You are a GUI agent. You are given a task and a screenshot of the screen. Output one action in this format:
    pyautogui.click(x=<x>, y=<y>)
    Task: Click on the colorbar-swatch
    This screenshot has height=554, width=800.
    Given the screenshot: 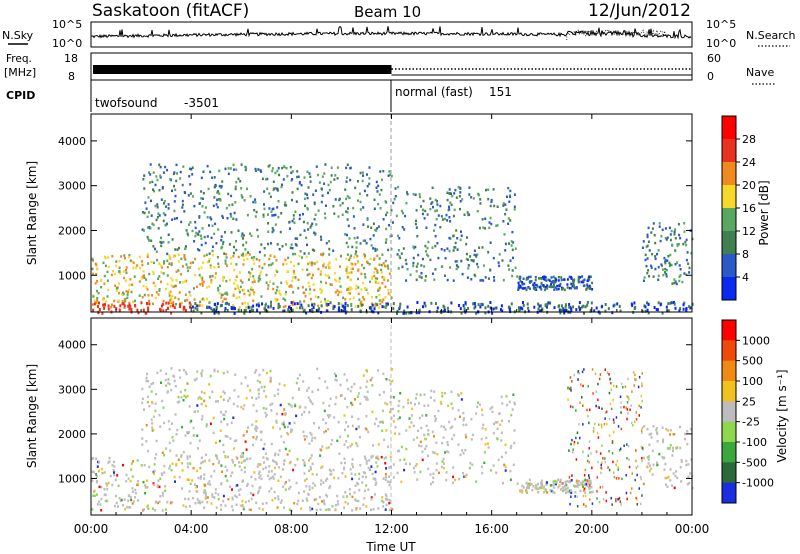 What is the action you would take?
    pyautogui.click(x=729, y=391)
    